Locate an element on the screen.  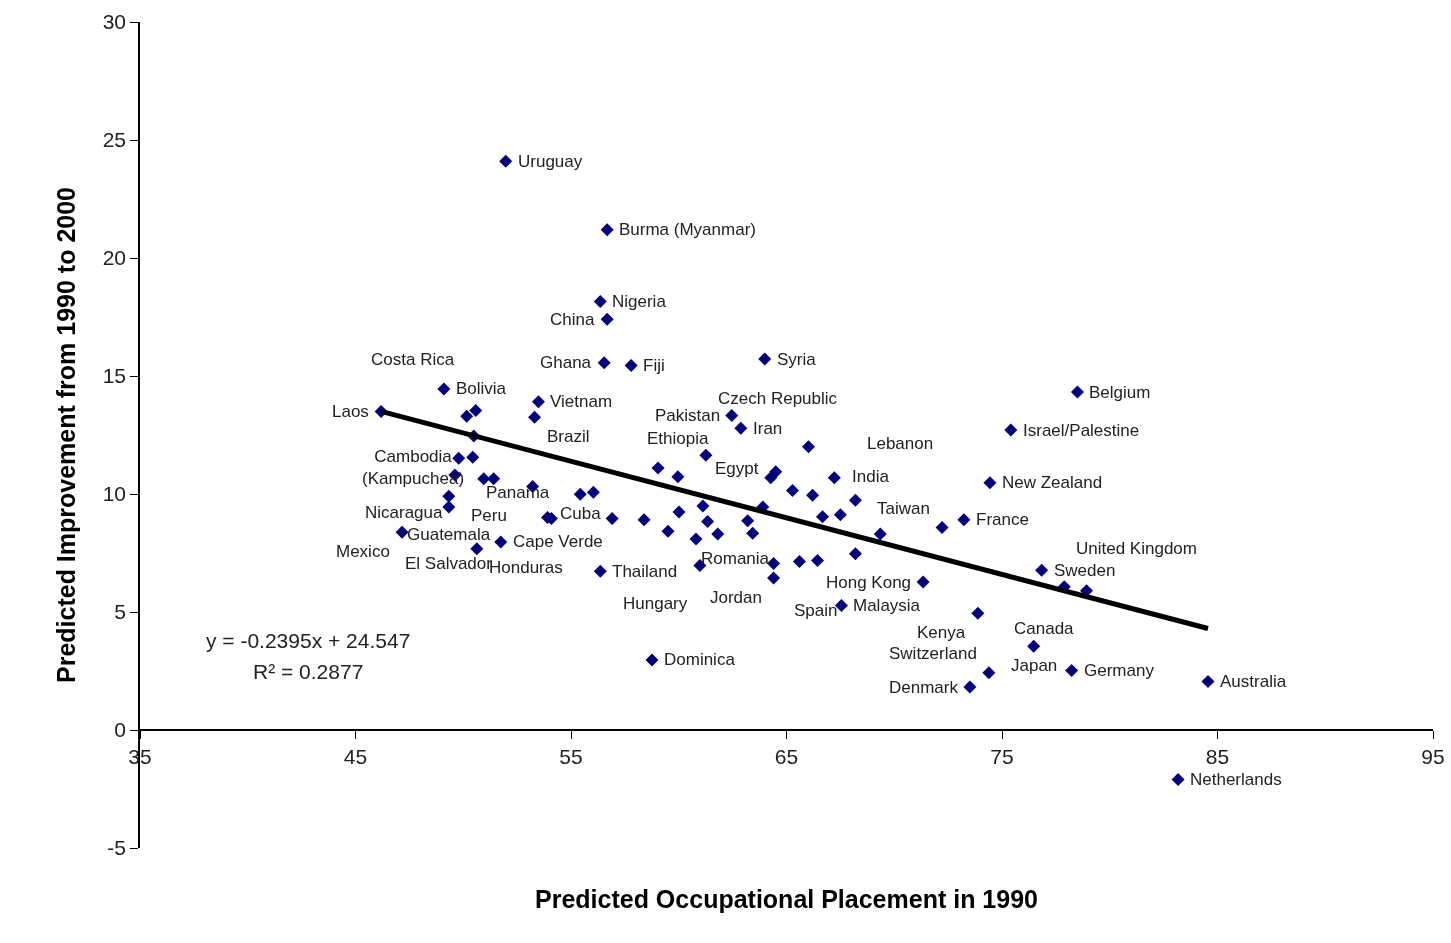
y-tick-label: -5 is located at coordinates (117, 848).